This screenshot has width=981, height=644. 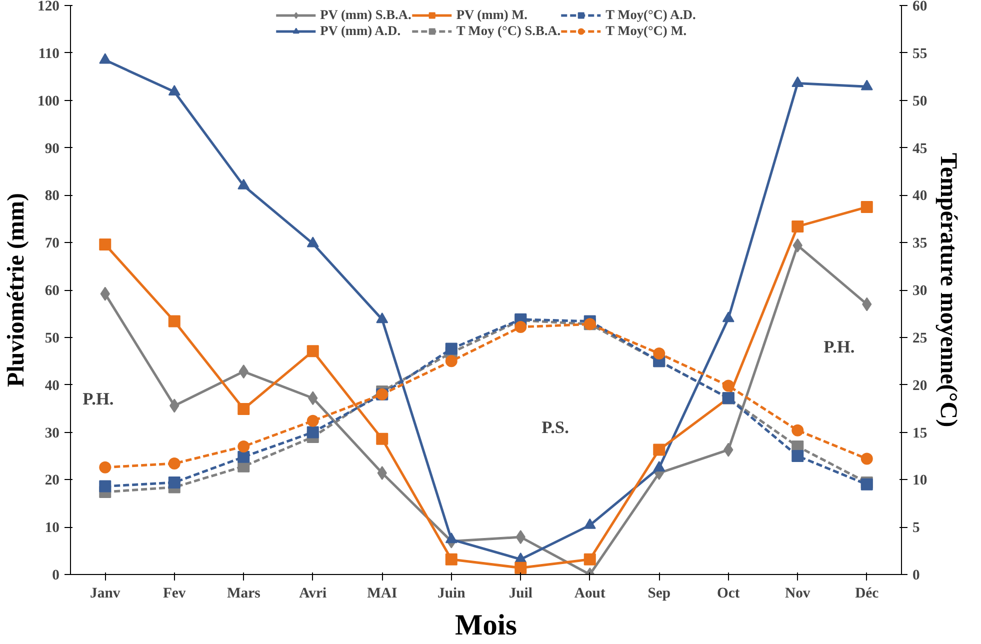 I want to click on x-tick-label: Janv, so click(x=105, y=594).